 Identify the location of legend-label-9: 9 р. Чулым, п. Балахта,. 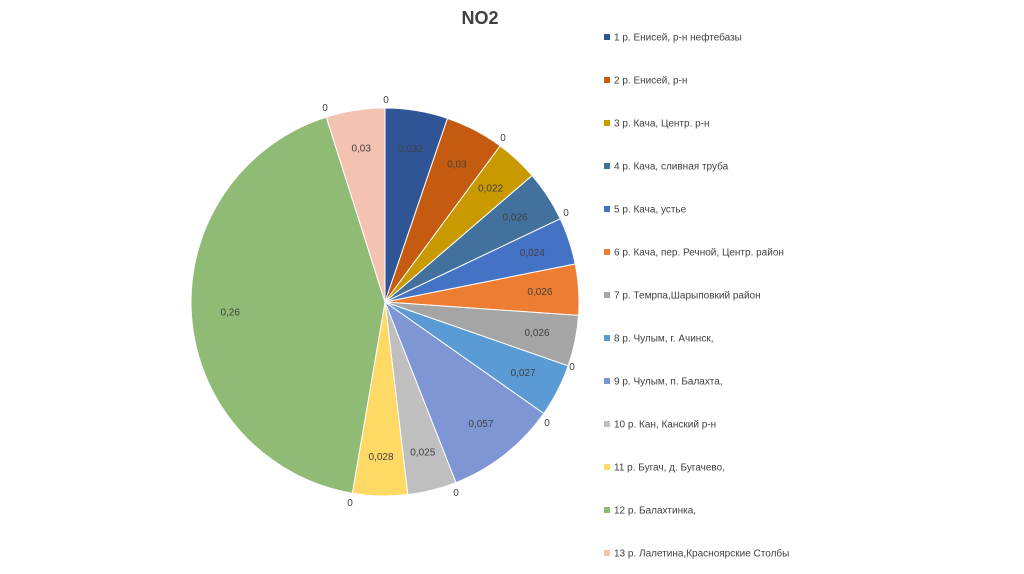
(668, 382).